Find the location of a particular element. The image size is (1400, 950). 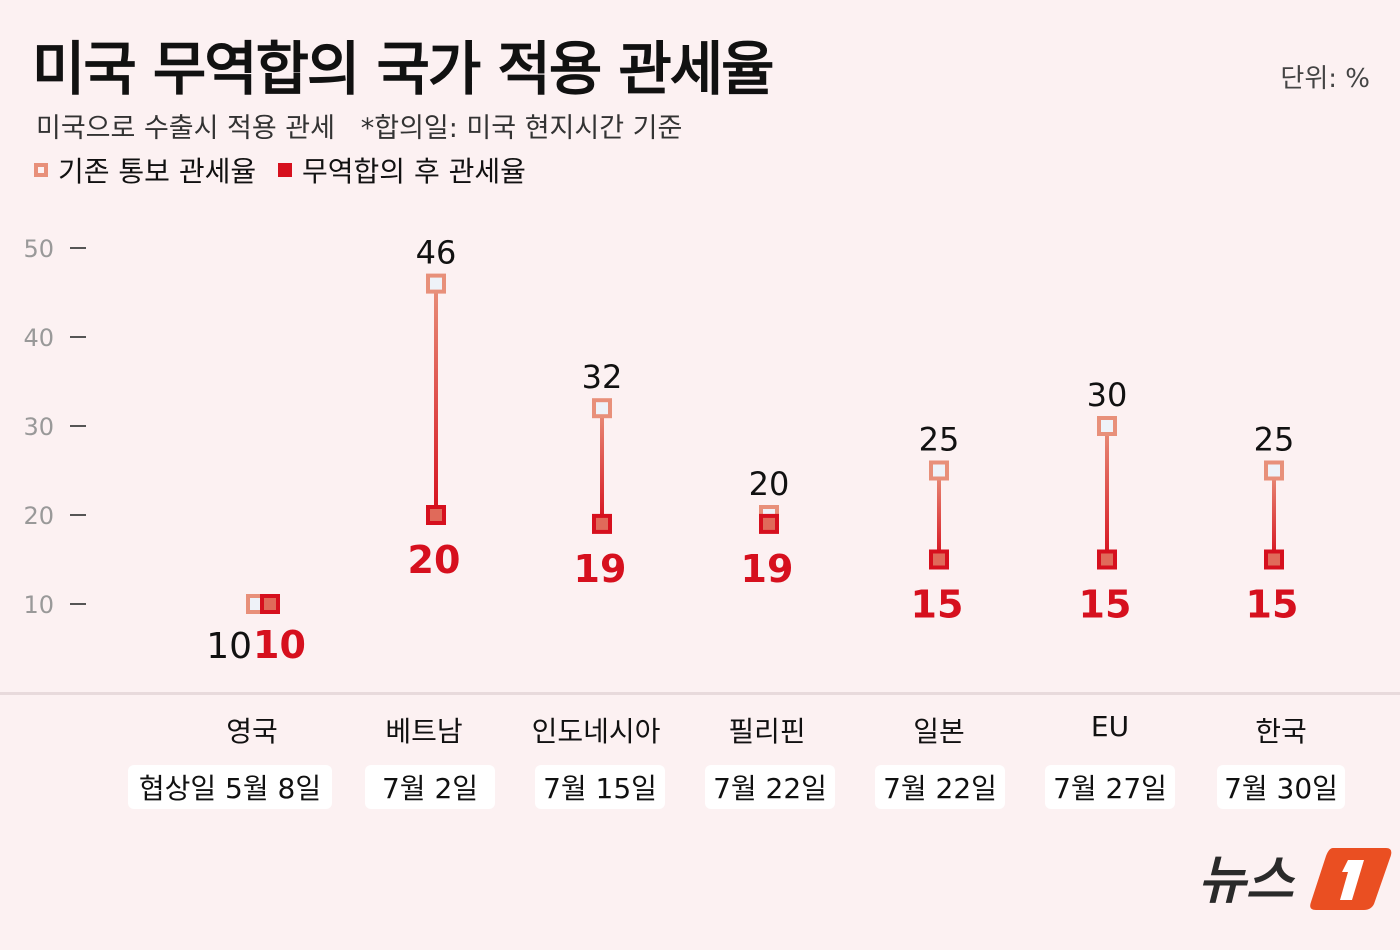

chart-title: 미국 무역합의 국가 적용 관세율 is located at coordinates (403, 69).